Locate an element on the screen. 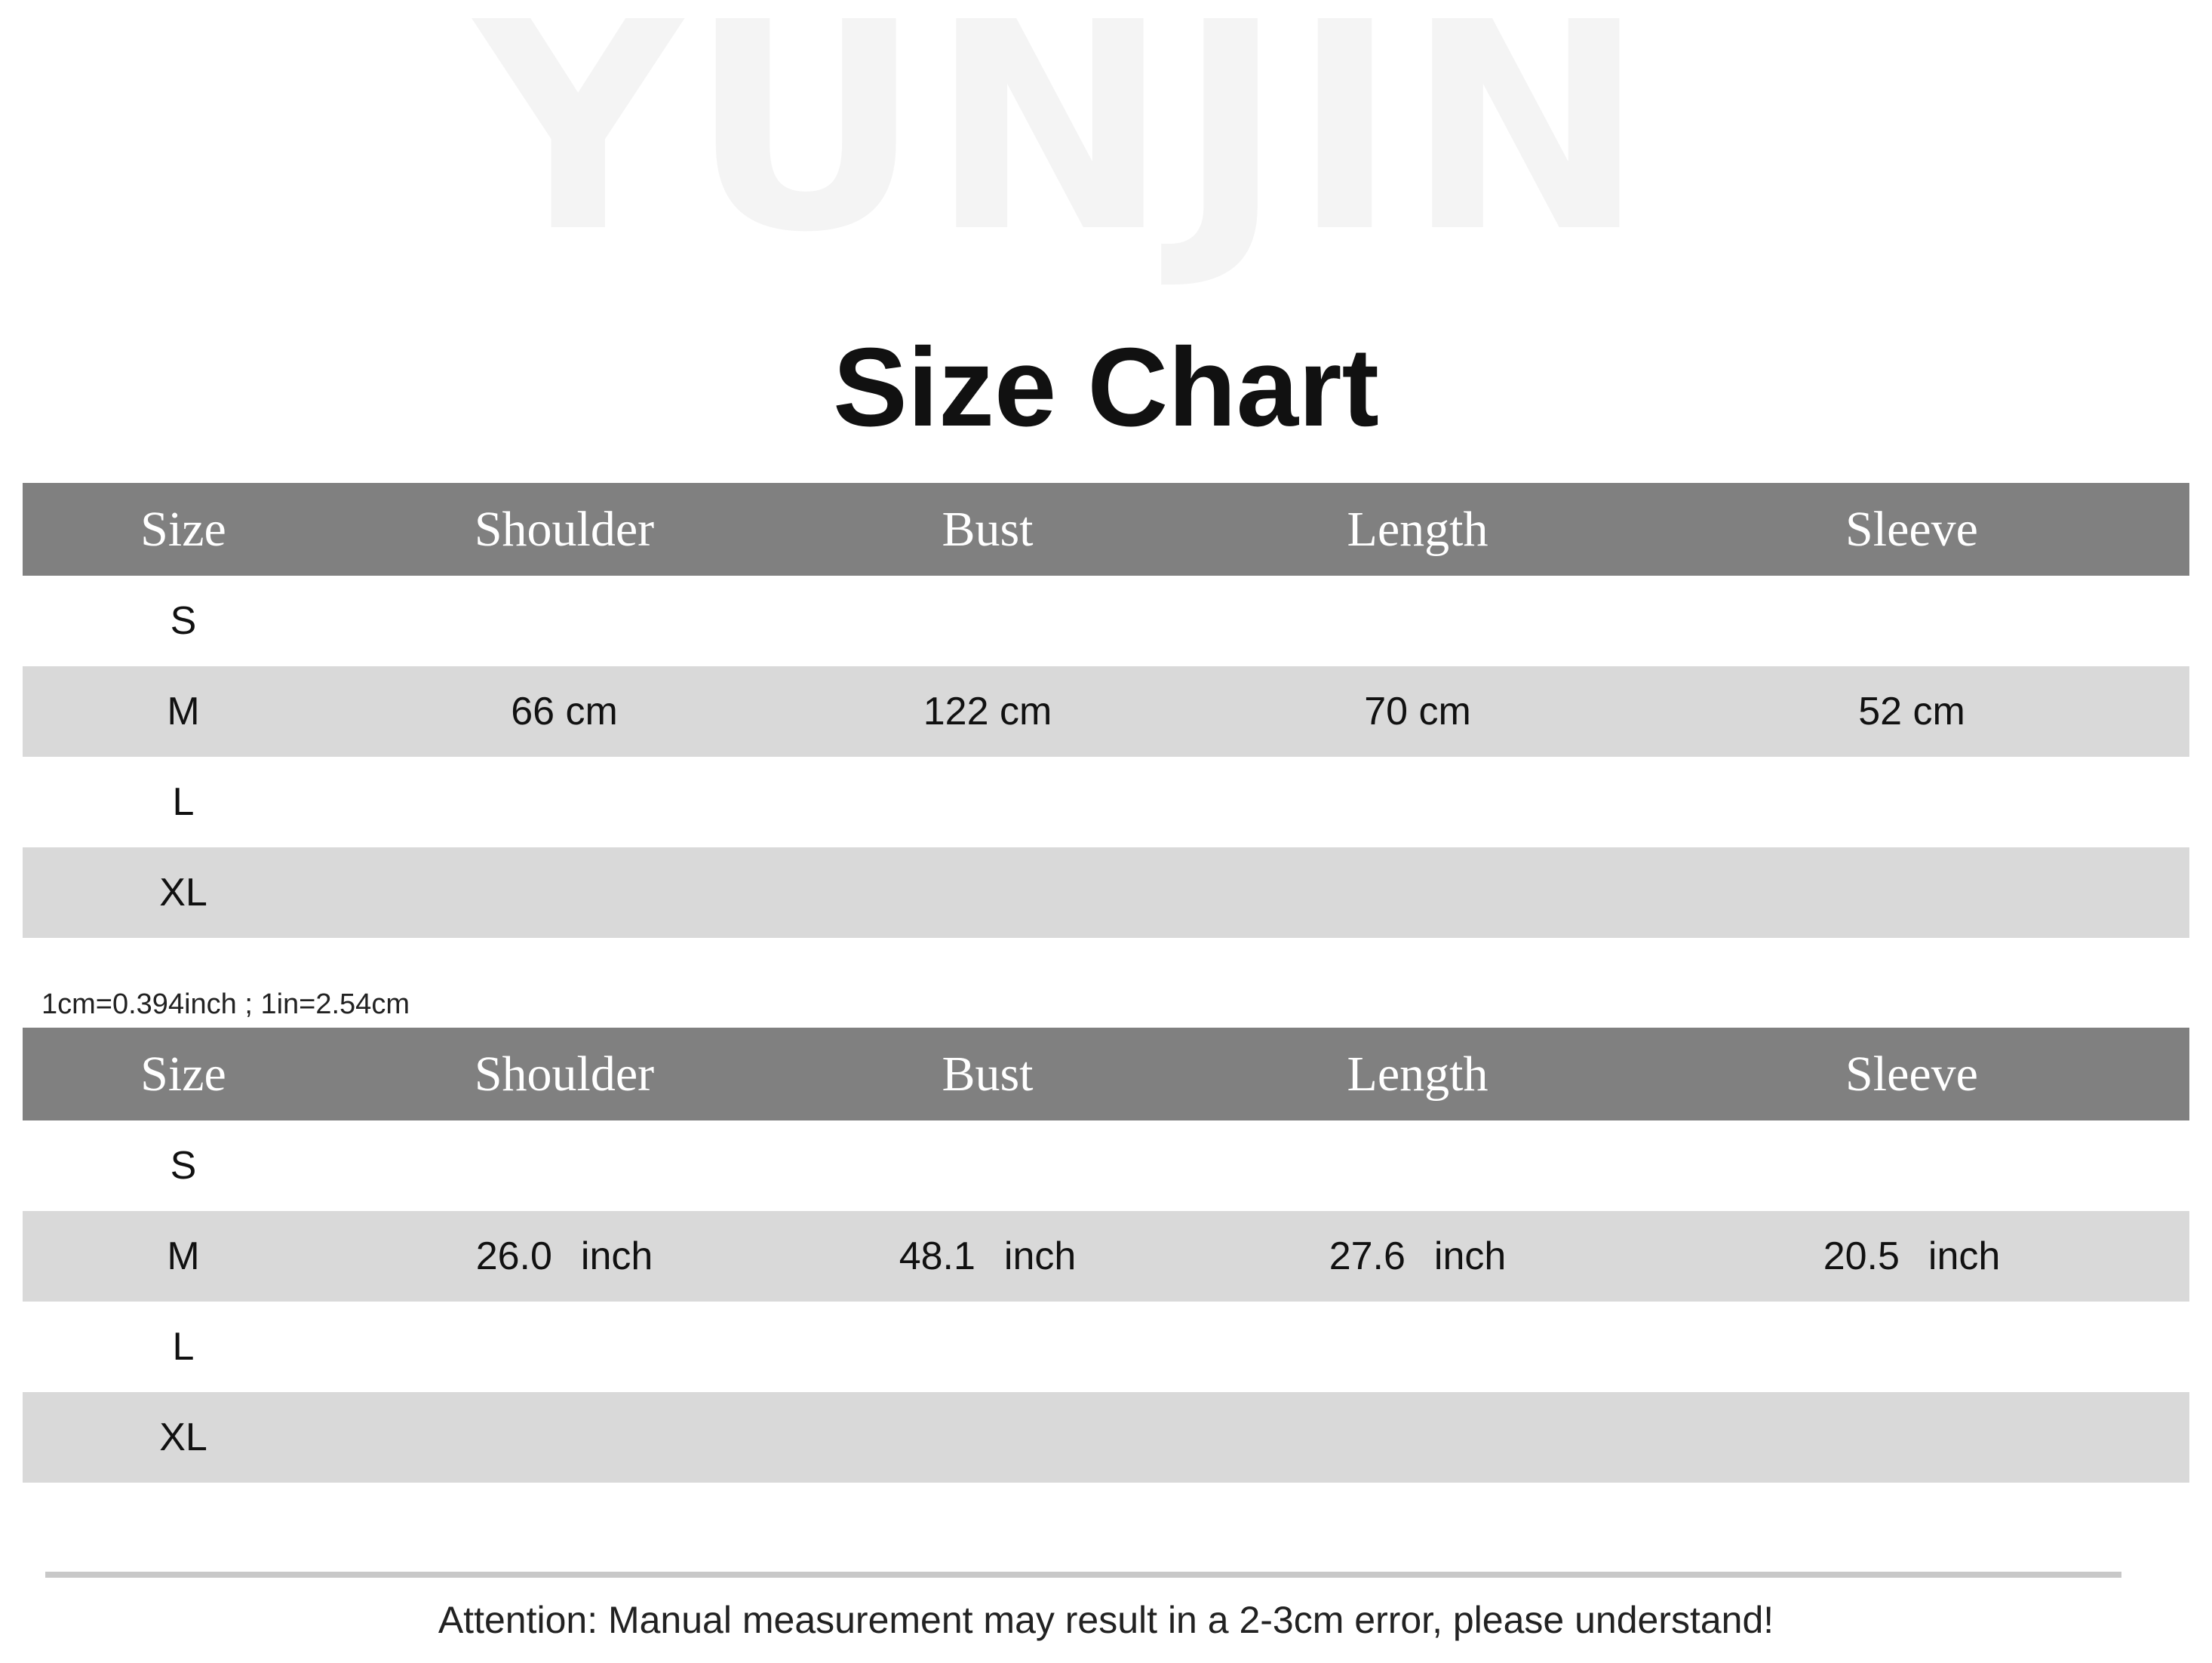  sleeve-cell: 52 cm is located at coordinates (1911, 711).